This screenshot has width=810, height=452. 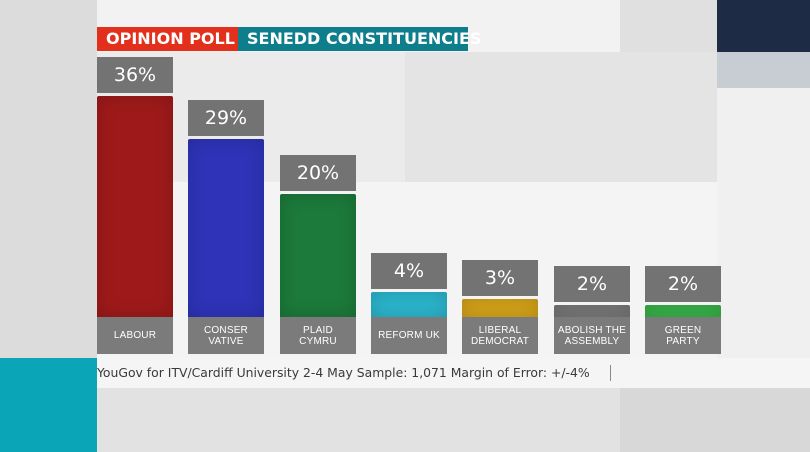 What do you see at coordinates (409, 335) in the screenshot?
I see `category-label: REFORM UK` at bounding box center [409, 335].